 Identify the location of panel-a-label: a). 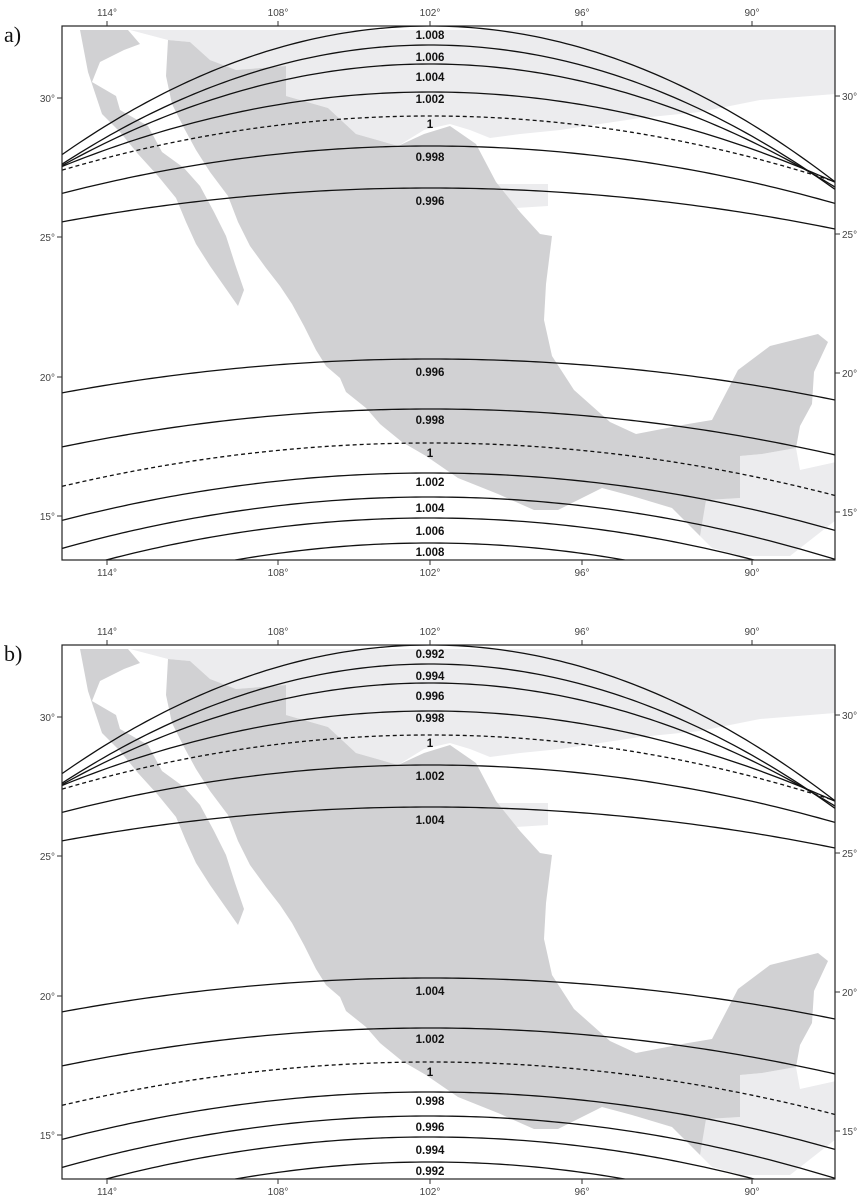
(13, 34).